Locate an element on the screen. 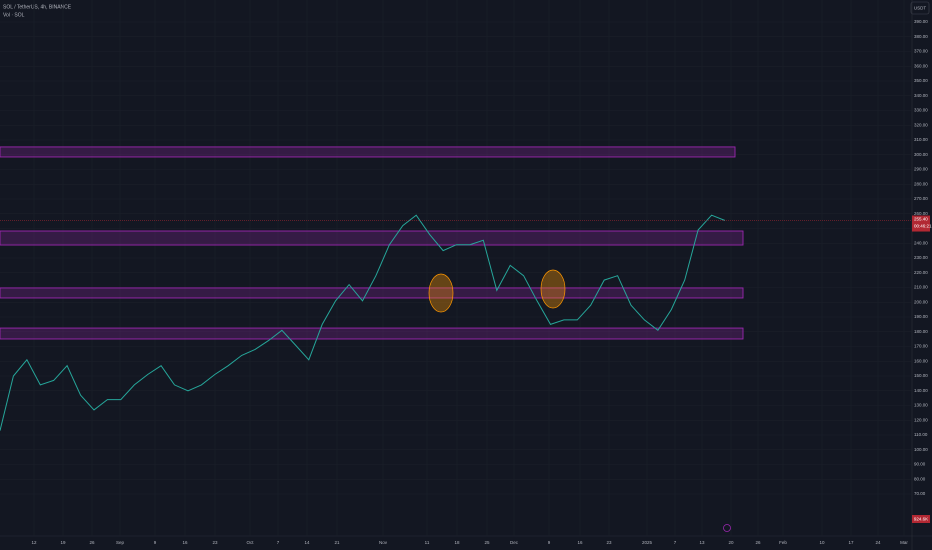  y-tick-label: 370.00 is located at coordinates (921, 51).